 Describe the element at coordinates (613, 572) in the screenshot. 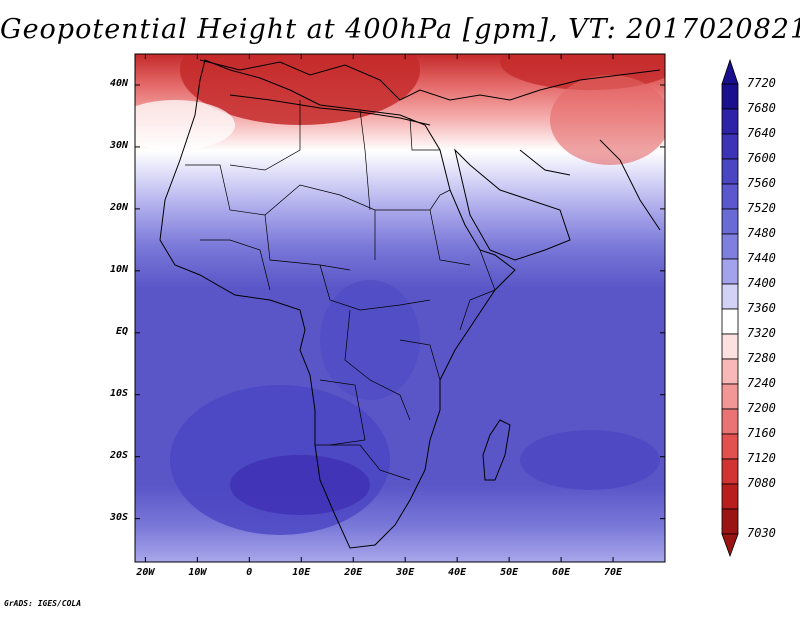

I see `lon-label: 70E` at that location.